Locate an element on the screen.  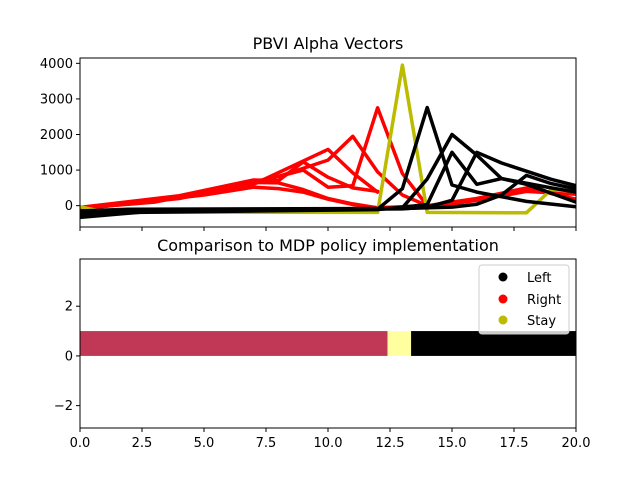
y-tick-label: 1000 is located at coordinates (56, 171).